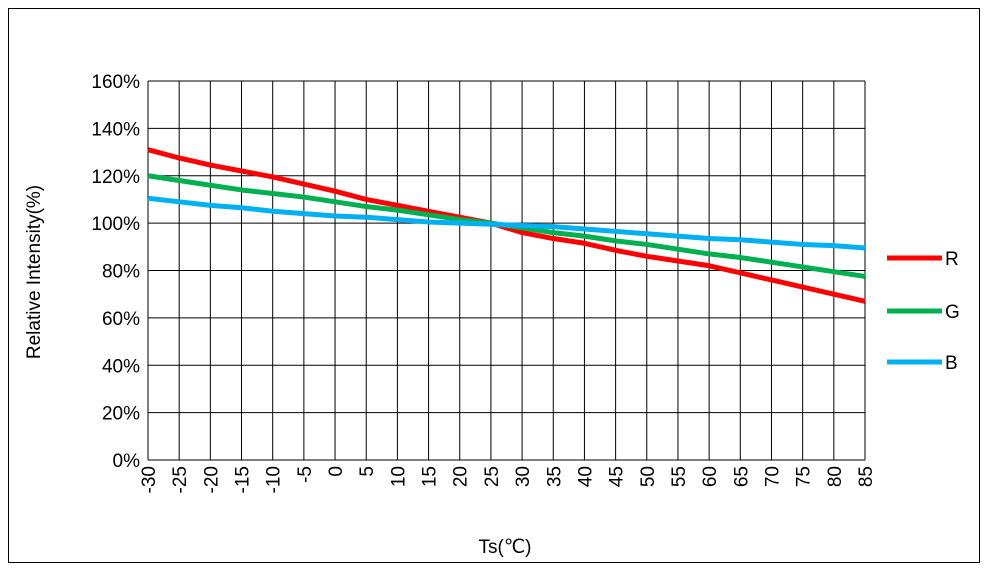  I want to click on x-tick-label: 85, so click(866, 476).